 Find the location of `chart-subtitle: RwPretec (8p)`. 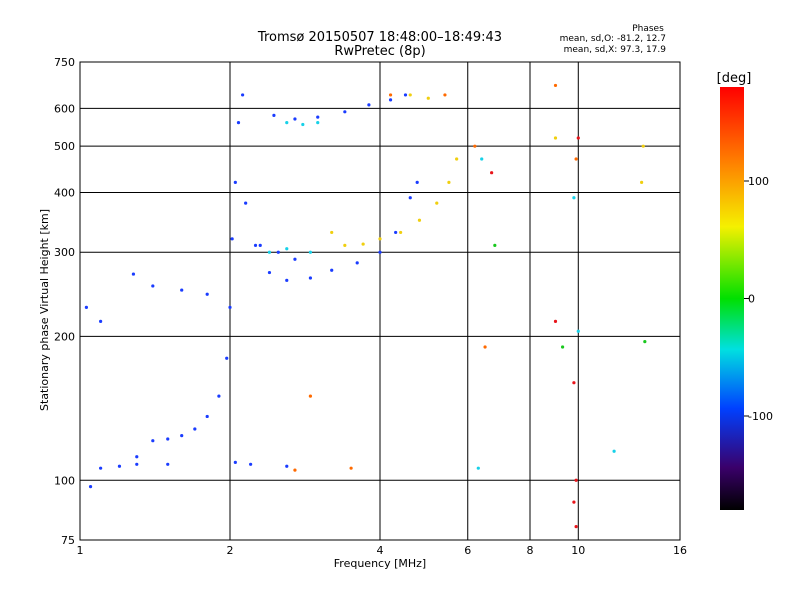

chart-subtitle: RwPretec (8p) is located at coordinates (379, 51).